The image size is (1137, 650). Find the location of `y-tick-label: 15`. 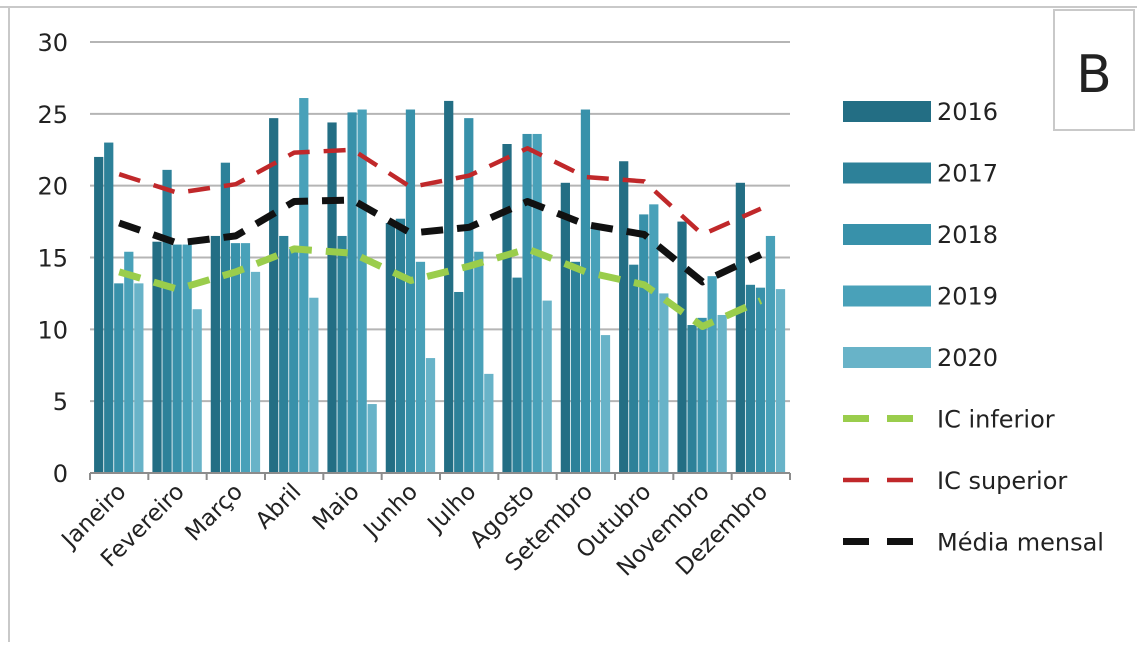

y-tick-label: 15 is located at coordinates (52, 259).